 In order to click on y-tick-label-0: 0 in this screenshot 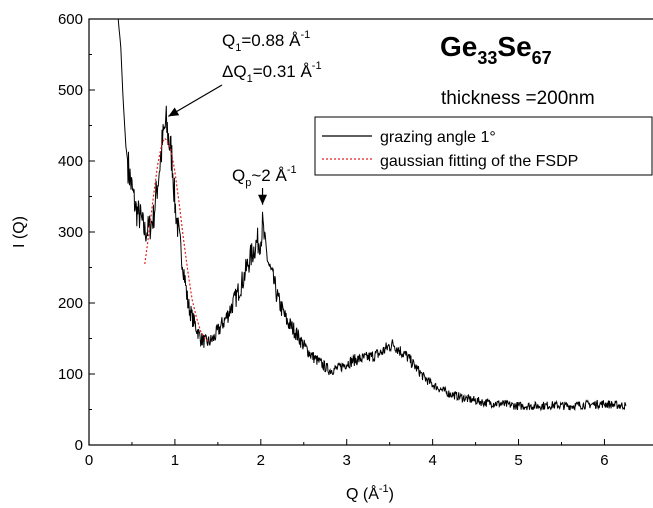, I will do `click(79, 445)`.